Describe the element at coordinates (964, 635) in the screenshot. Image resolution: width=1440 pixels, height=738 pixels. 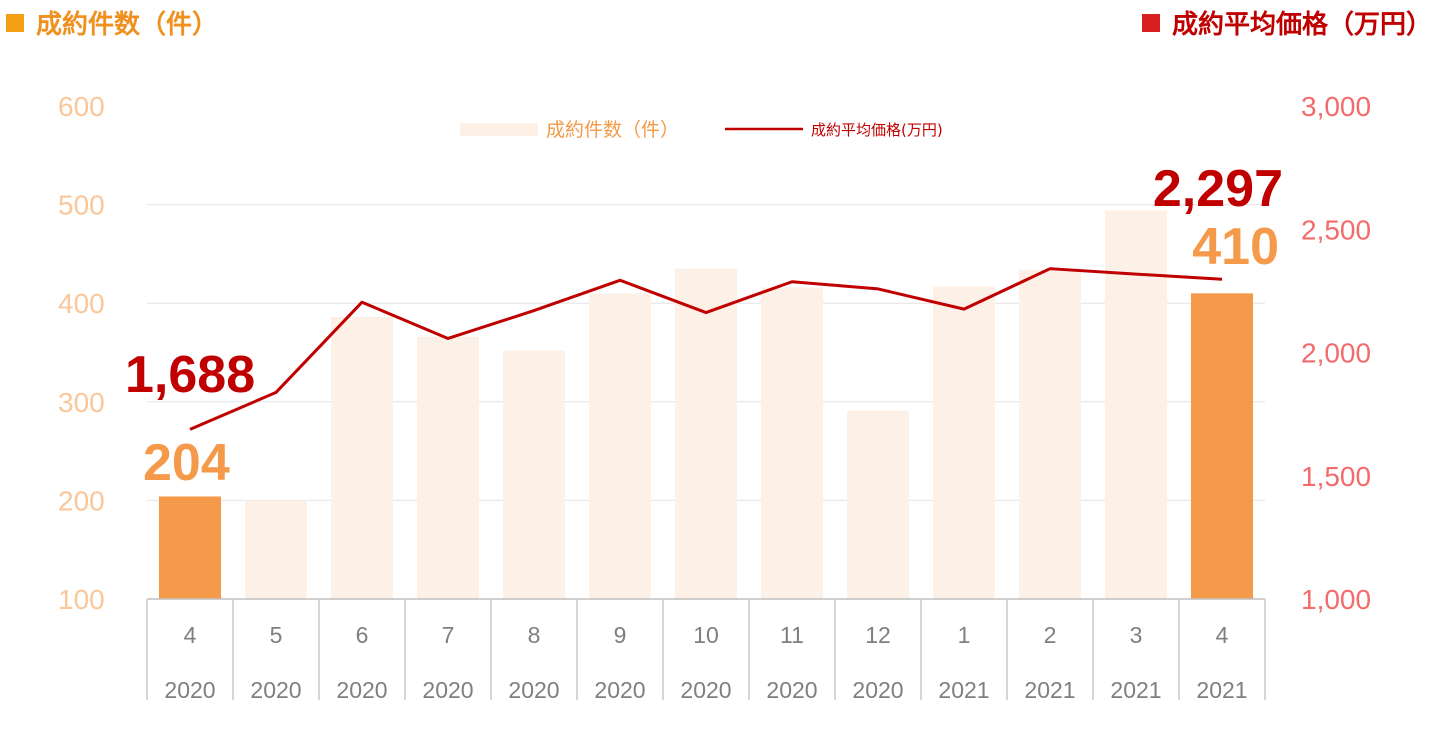
I see `x-tick-month: 1` at that location.